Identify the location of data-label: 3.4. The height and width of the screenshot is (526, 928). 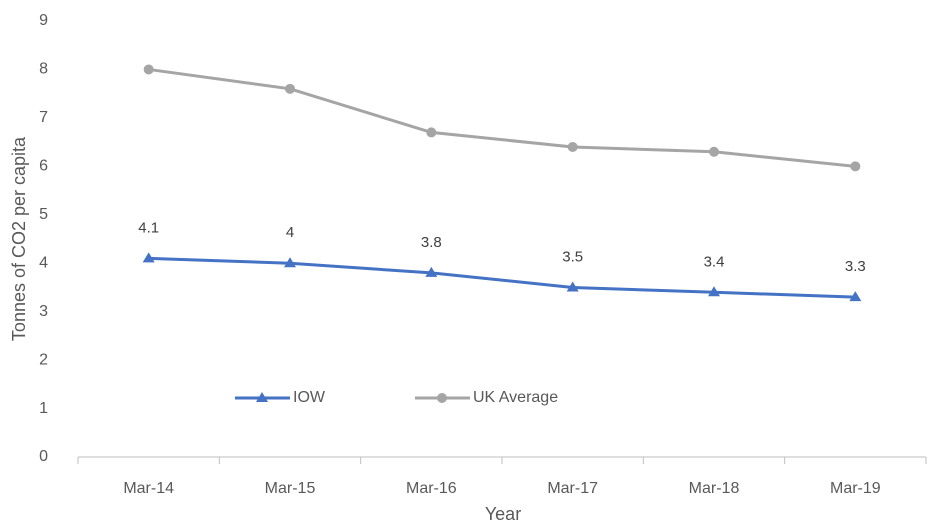
(714, 261).